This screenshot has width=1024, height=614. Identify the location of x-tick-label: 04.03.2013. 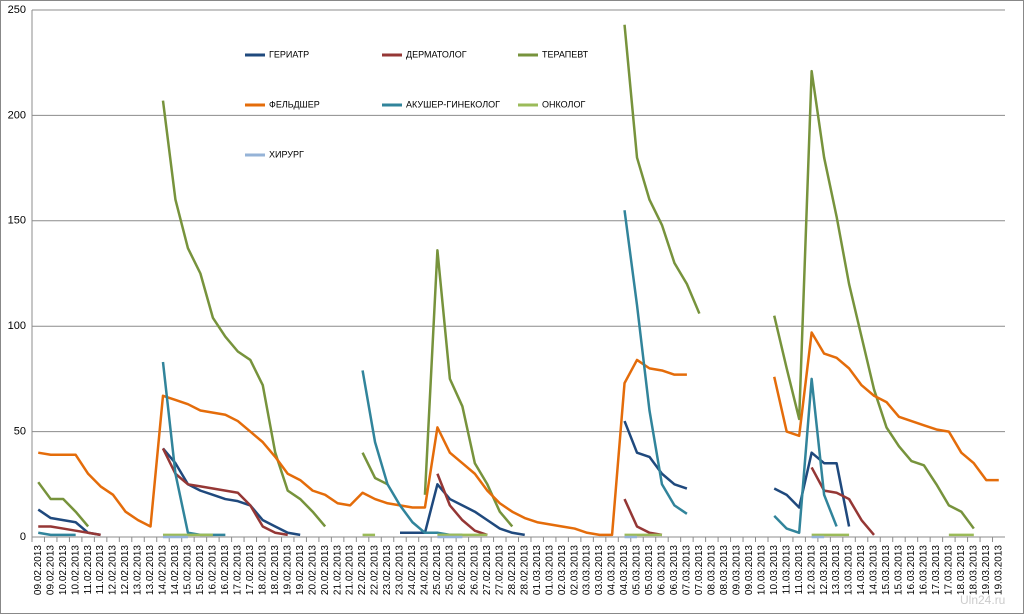
(624, 570).